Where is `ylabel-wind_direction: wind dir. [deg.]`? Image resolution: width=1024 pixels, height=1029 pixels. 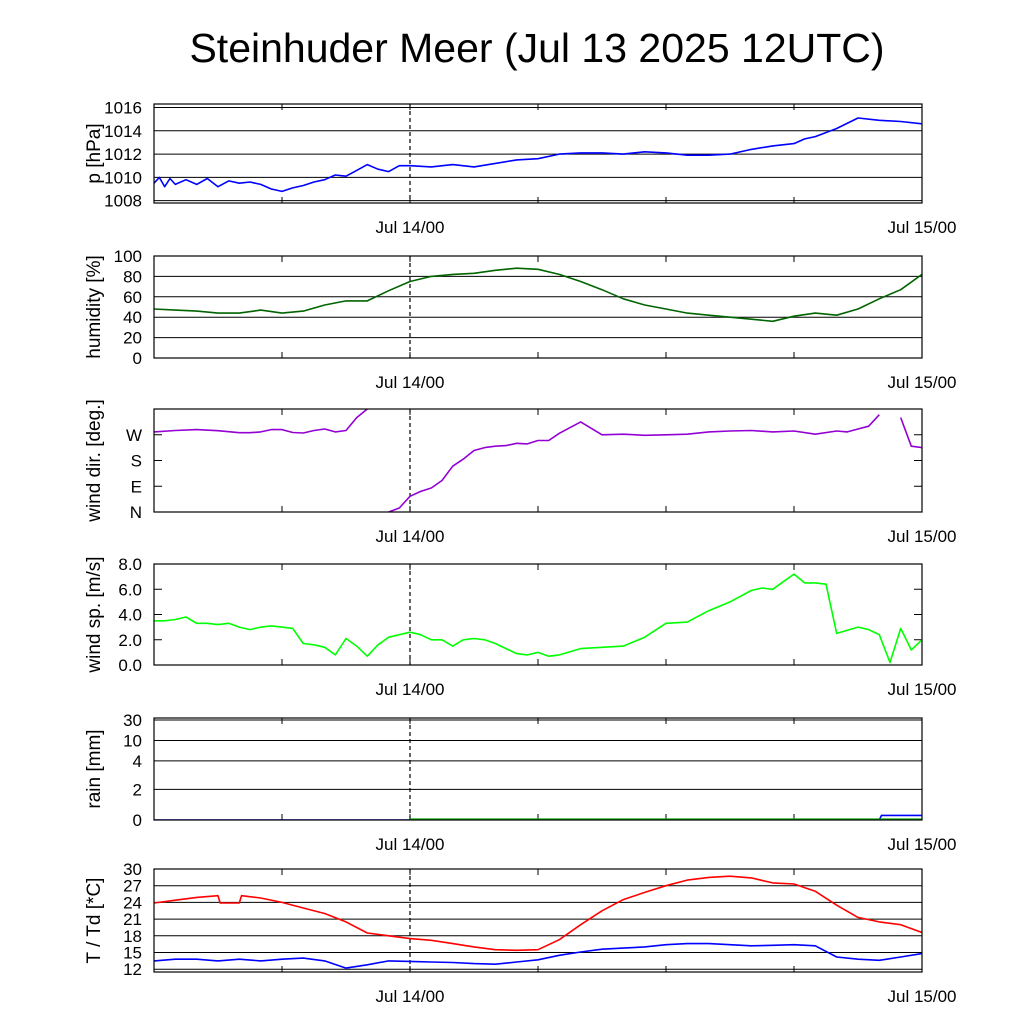 ylabel-wind_direction: wind dir. [deg.] is located at coordinates (94, 461).